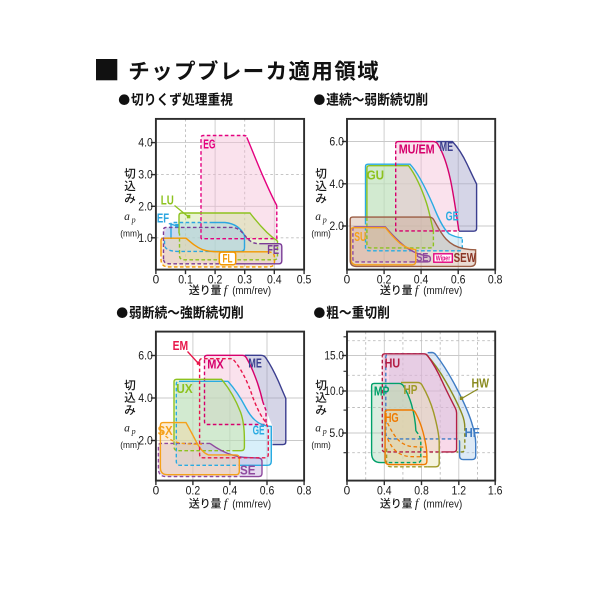  What do you see at coordinates (472, 432) in the screenshot?
I see `svg-text: HF` at bounding box center [472, 432].